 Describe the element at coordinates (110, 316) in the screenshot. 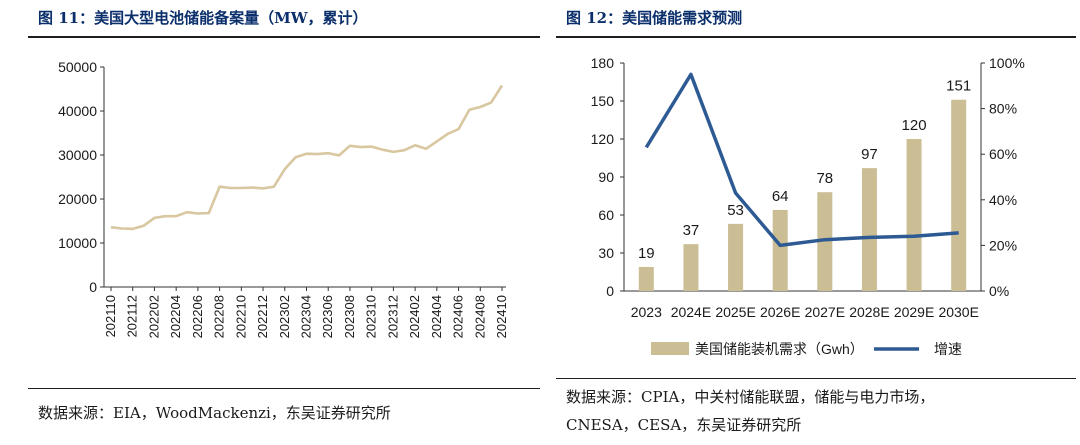

I see `left-x-tick-label: 202110` at that location.